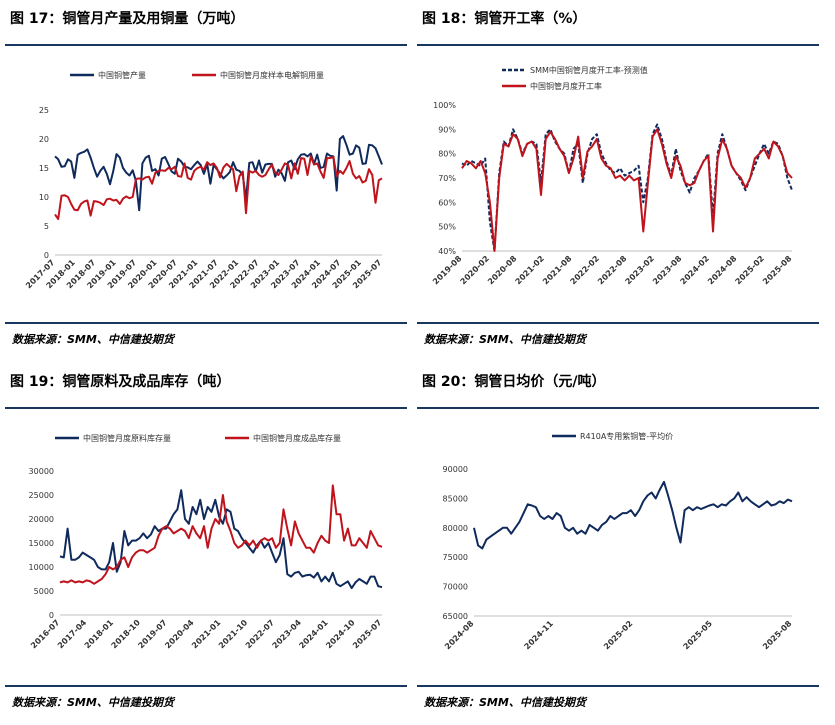 This screenshot has height=725, width=835. I want to click on y-tick-label: 10, so click(44, 197).